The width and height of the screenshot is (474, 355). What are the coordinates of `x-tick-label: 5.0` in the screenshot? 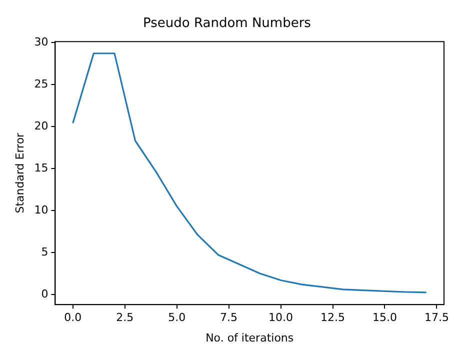 It's located at (177, 317).